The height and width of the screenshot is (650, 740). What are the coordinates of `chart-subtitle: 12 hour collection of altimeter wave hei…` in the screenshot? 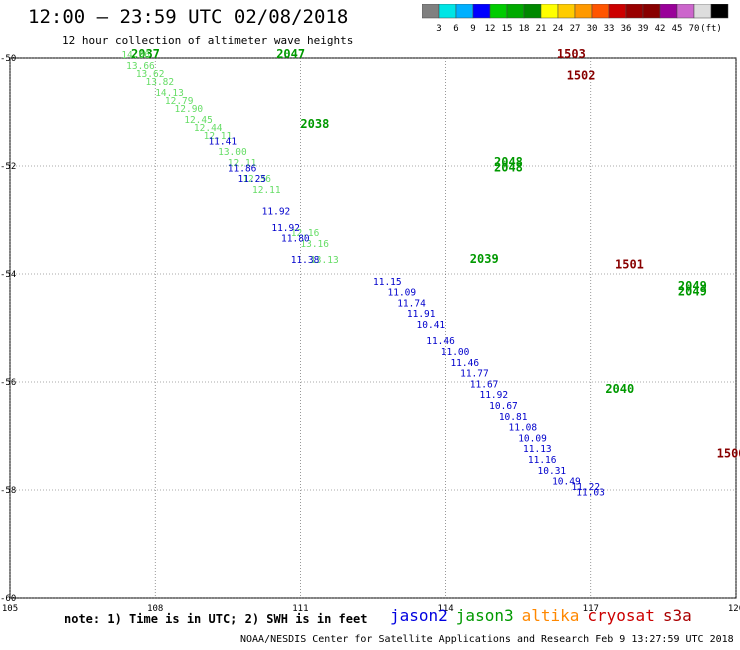 It's located at (208, 40).